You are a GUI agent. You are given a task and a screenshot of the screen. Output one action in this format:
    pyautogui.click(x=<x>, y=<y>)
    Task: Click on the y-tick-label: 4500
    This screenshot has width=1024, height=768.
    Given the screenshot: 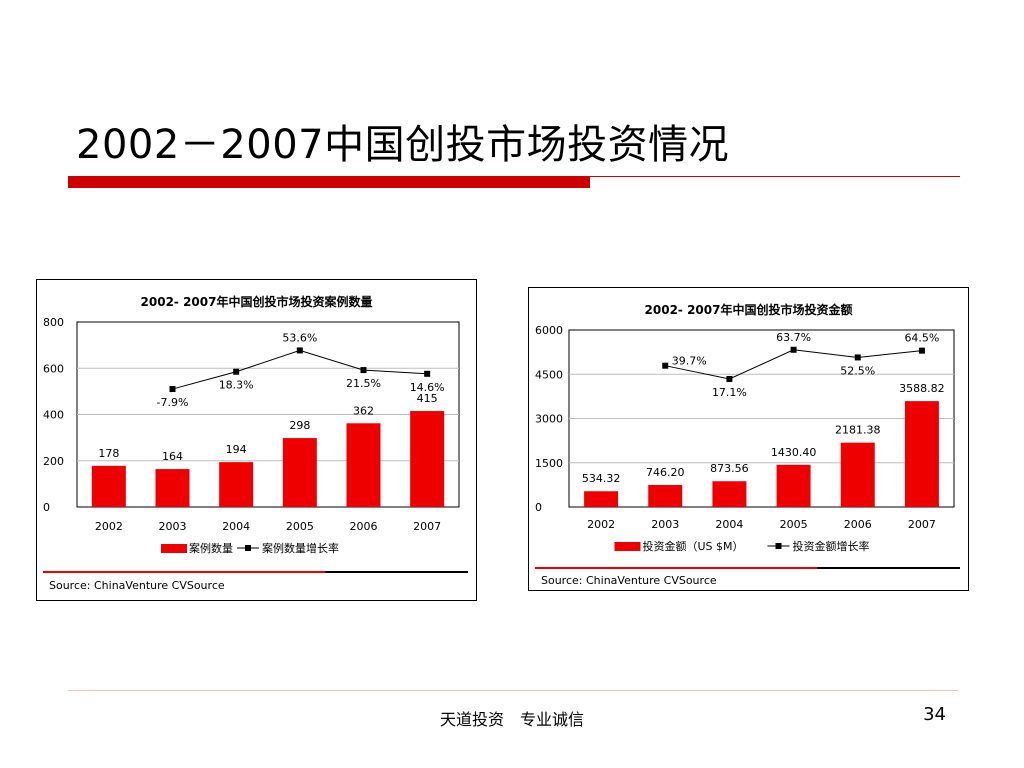 What is the action you would take?
    pyautogui.click(x=549, y=374)
    